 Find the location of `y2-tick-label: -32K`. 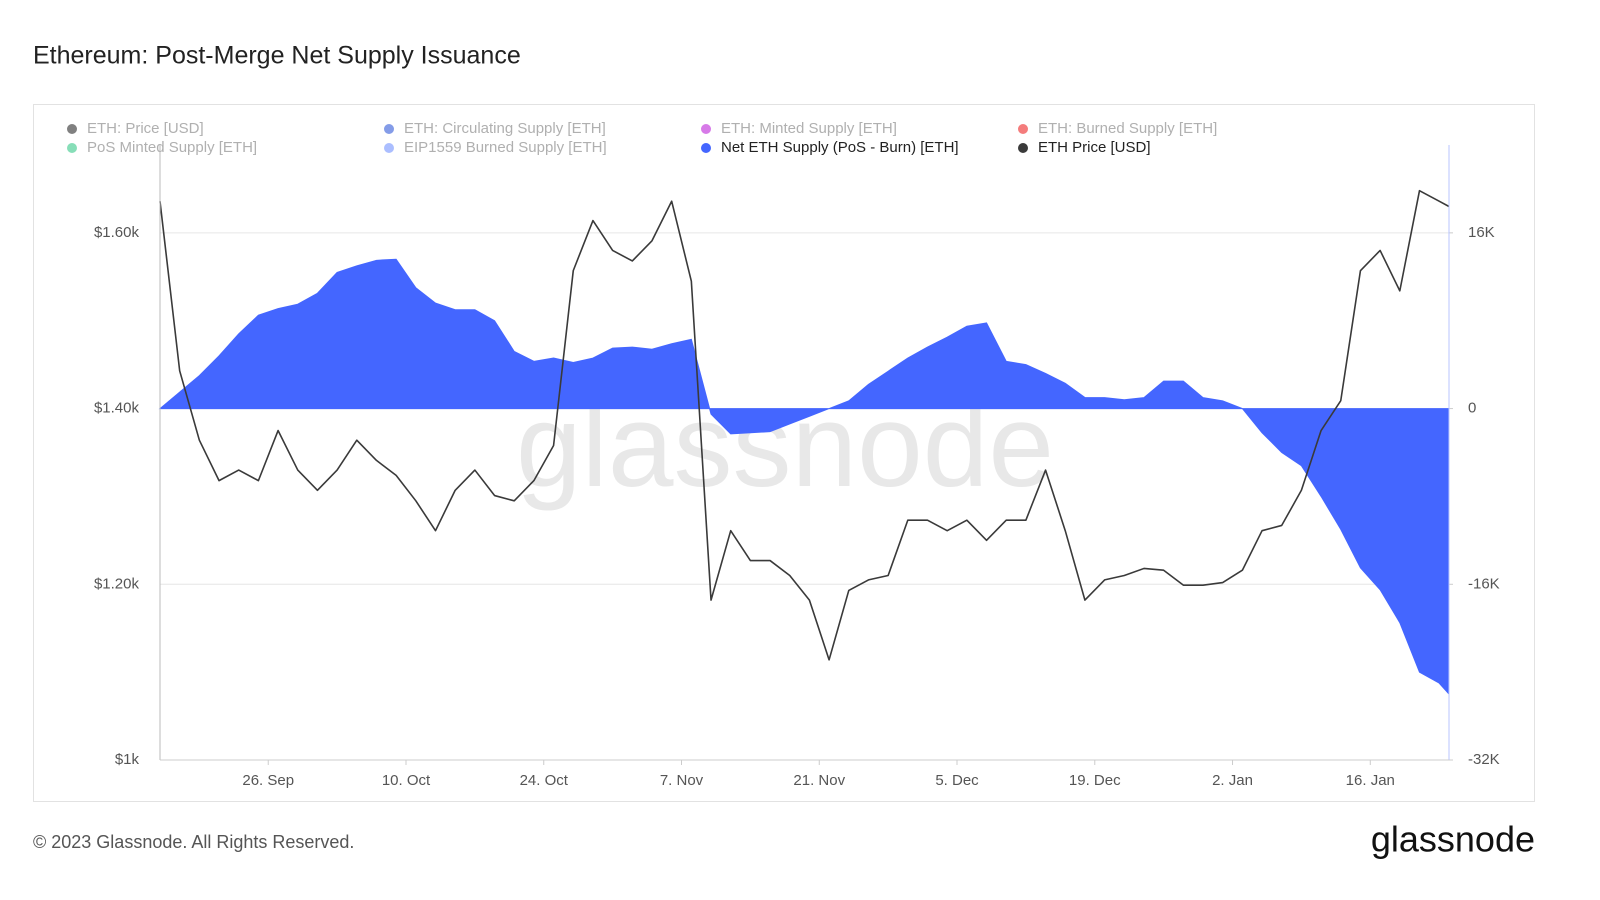

y2-tick-label: -32K is located at coordinates (1484, 759).